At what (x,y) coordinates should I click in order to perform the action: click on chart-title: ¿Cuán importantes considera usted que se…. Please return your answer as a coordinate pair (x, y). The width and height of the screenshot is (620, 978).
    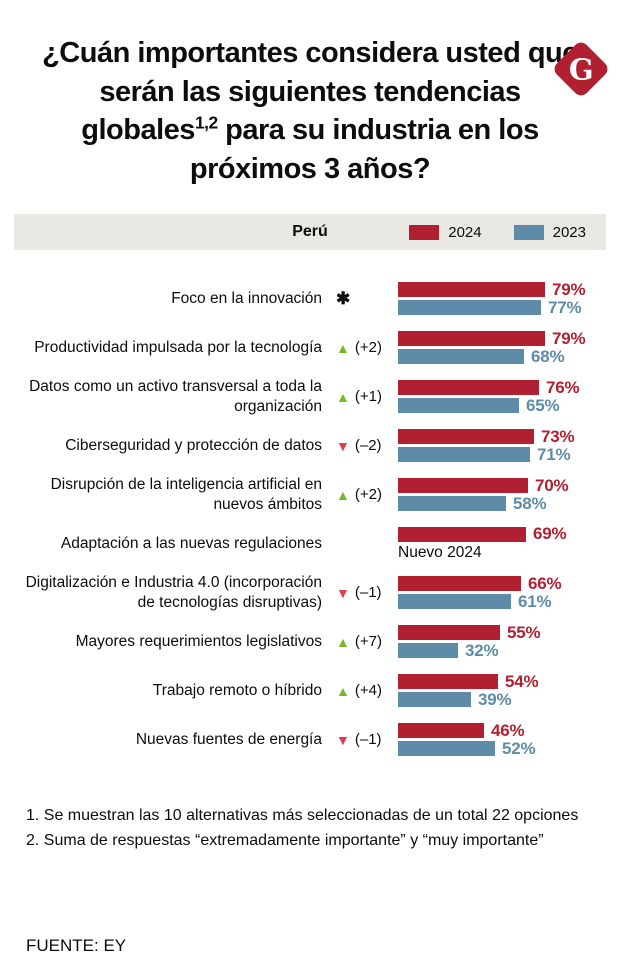
    Looking at the image, I should click on (310, 111).